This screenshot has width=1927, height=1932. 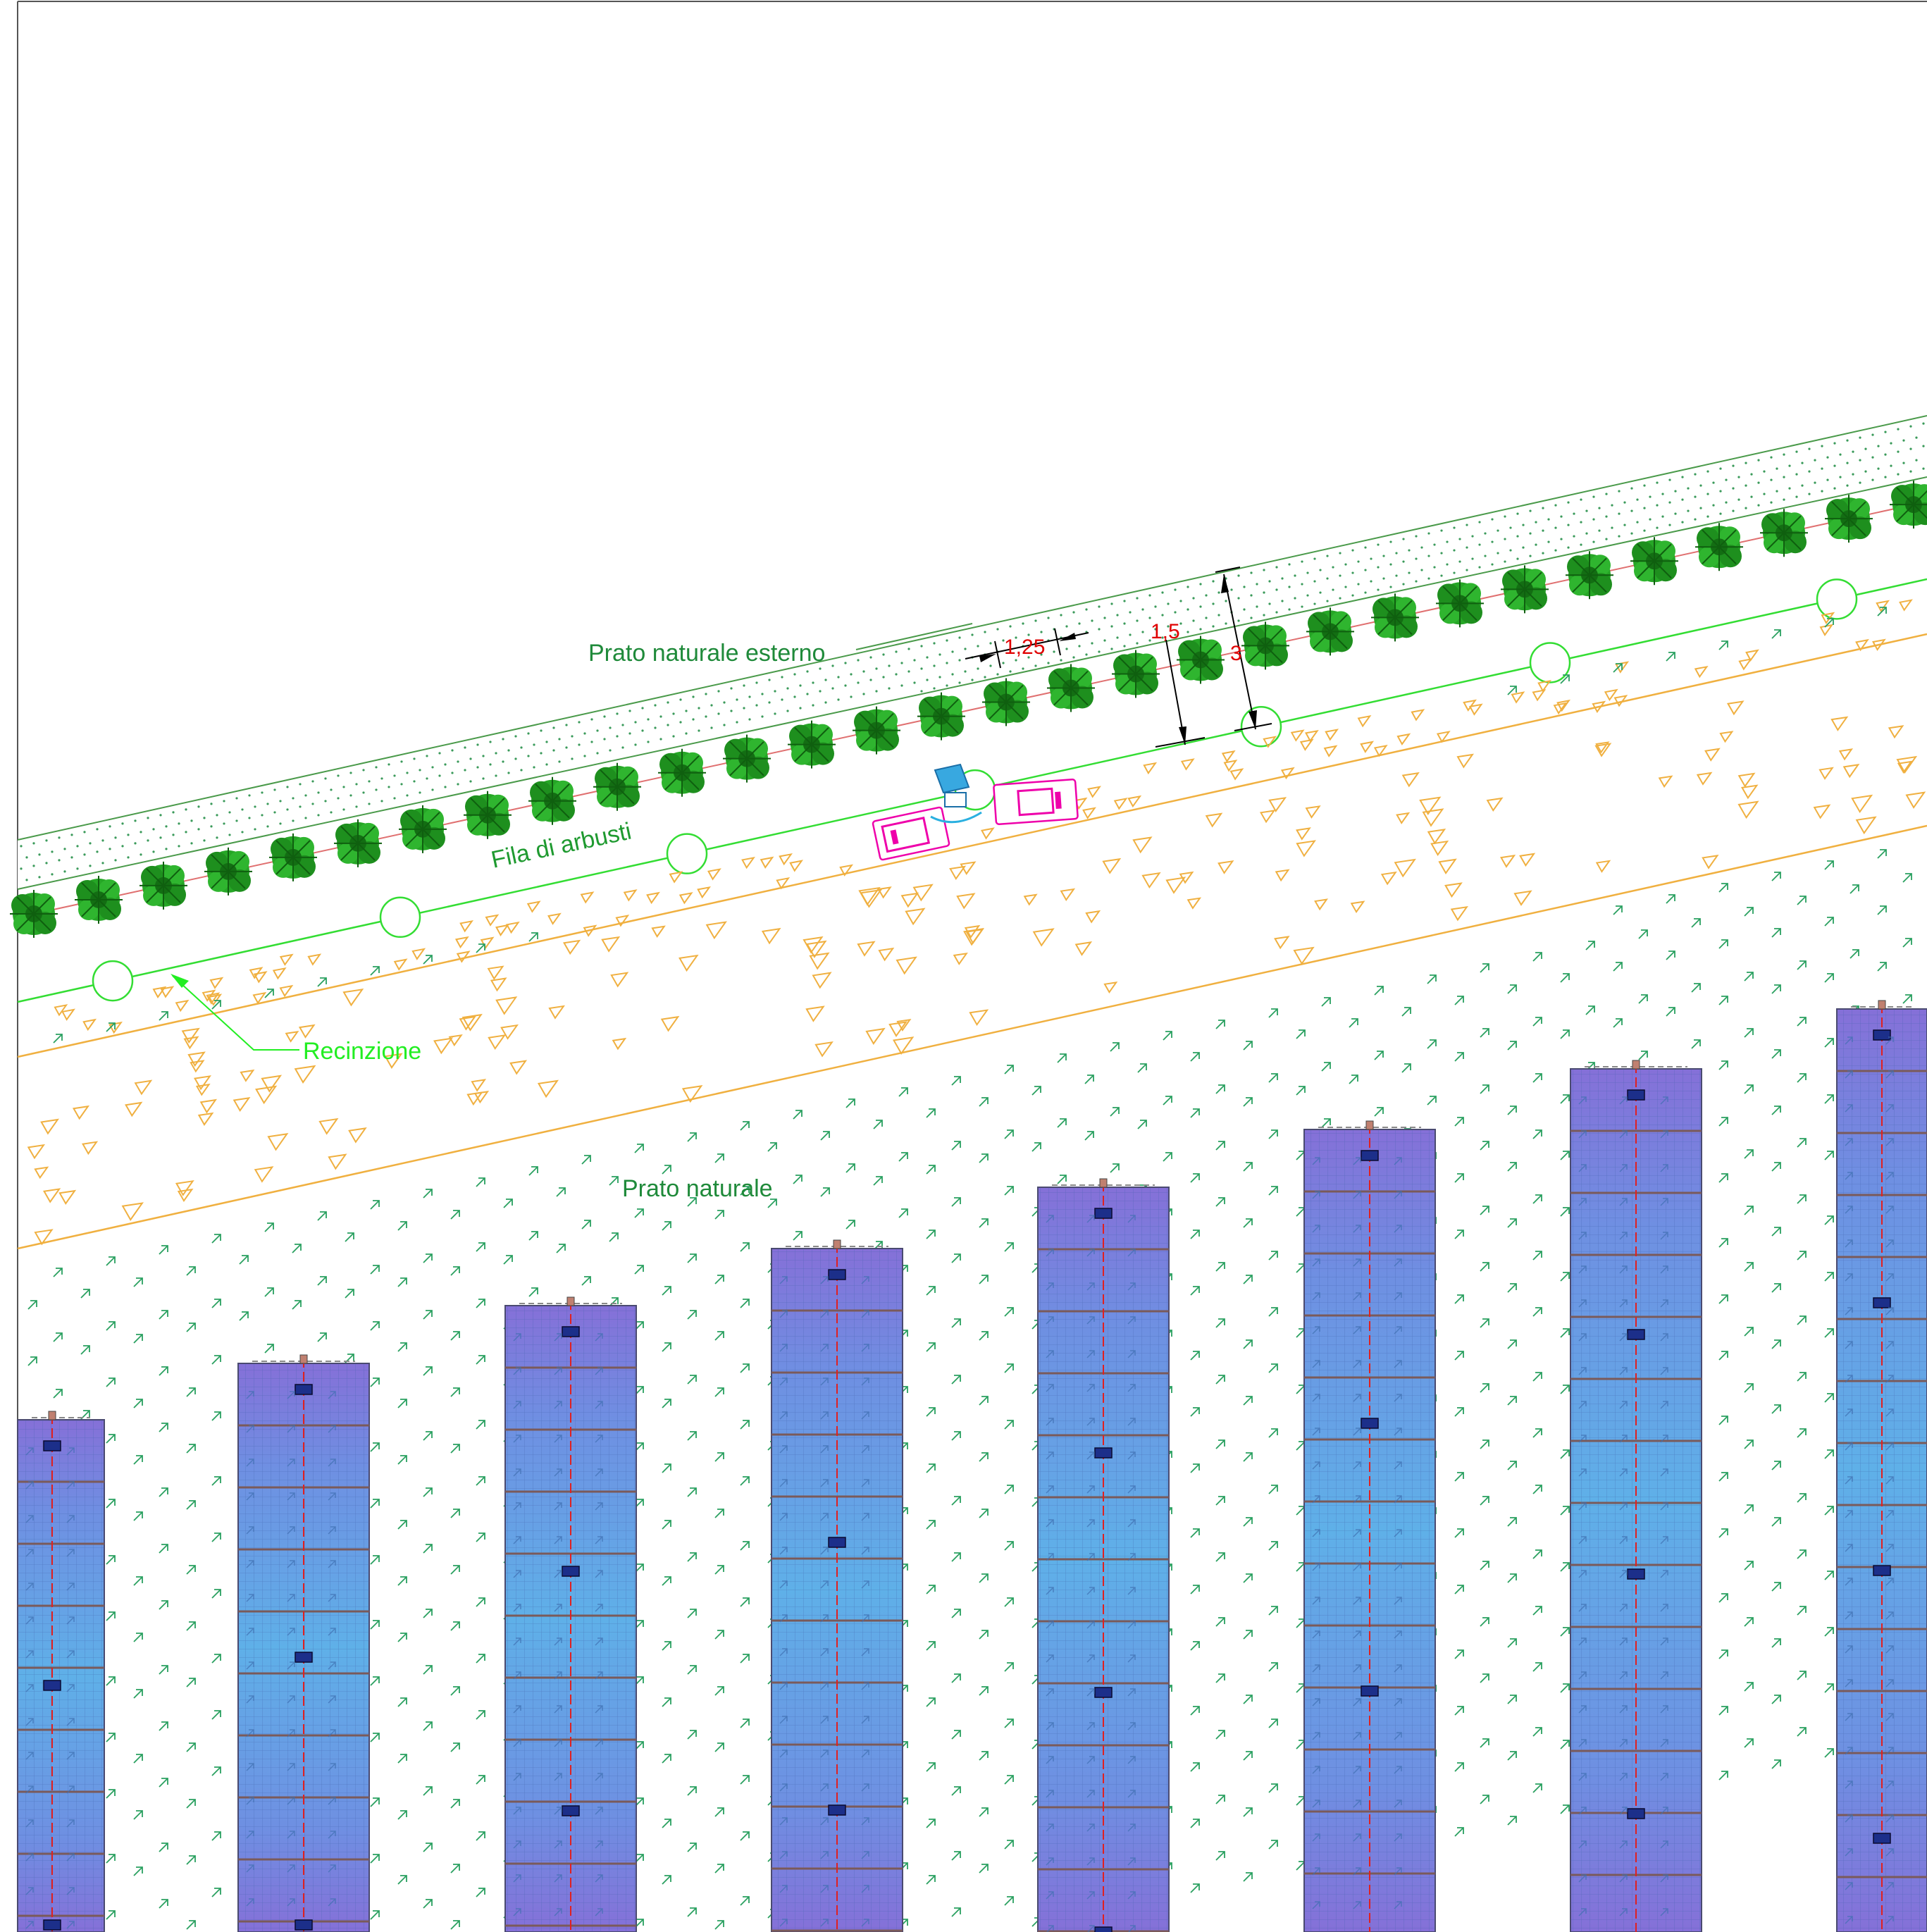 What do you see at coordinates (697, 1188) in the screenshot?
I see `meadow-label: Prato naturale` at bounding box center [697, 1188].